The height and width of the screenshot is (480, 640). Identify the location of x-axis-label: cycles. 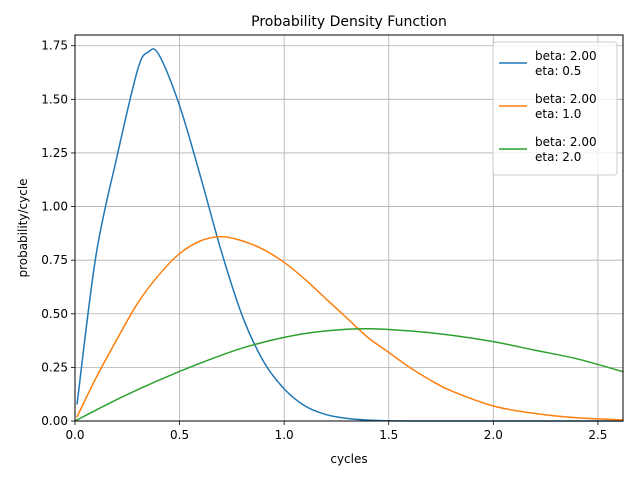
(348, 459).